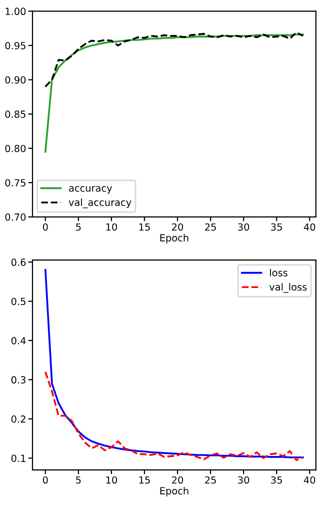 This screenshot has height=508, width=325. What do you see at coordinates (288, 288) in the screenshot?
I see `legend-label: val_loss` at bounding box center [288, 288].